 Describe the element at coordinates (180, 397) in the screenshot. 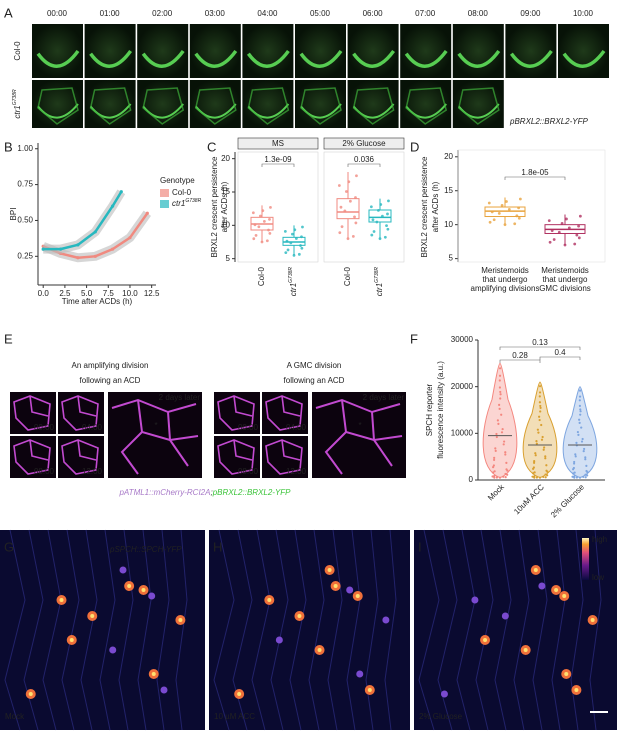

I see `later-label: 2 days later` at that location.